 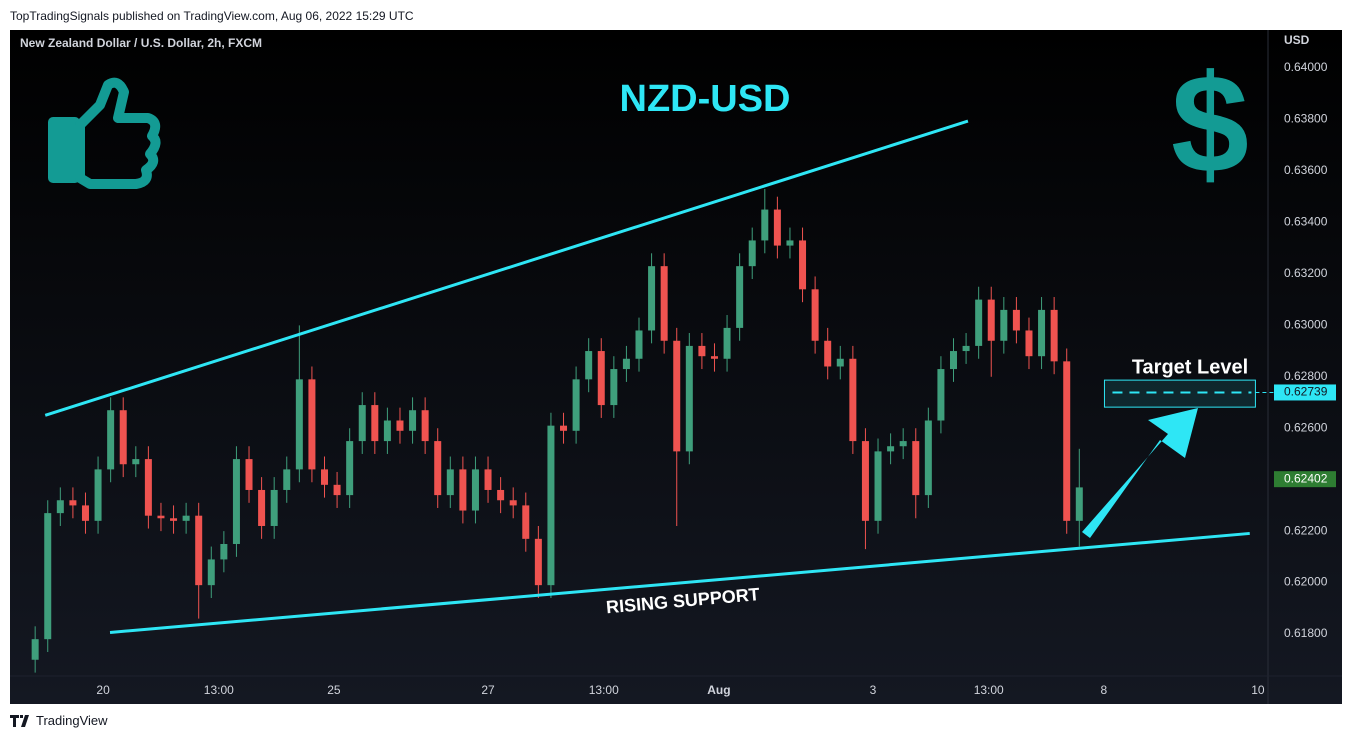 What do you see at coordinates (1306, 633) in the screenshot?
I see `y-tick-label: 0.61800` at bounding box center [1306, 633].